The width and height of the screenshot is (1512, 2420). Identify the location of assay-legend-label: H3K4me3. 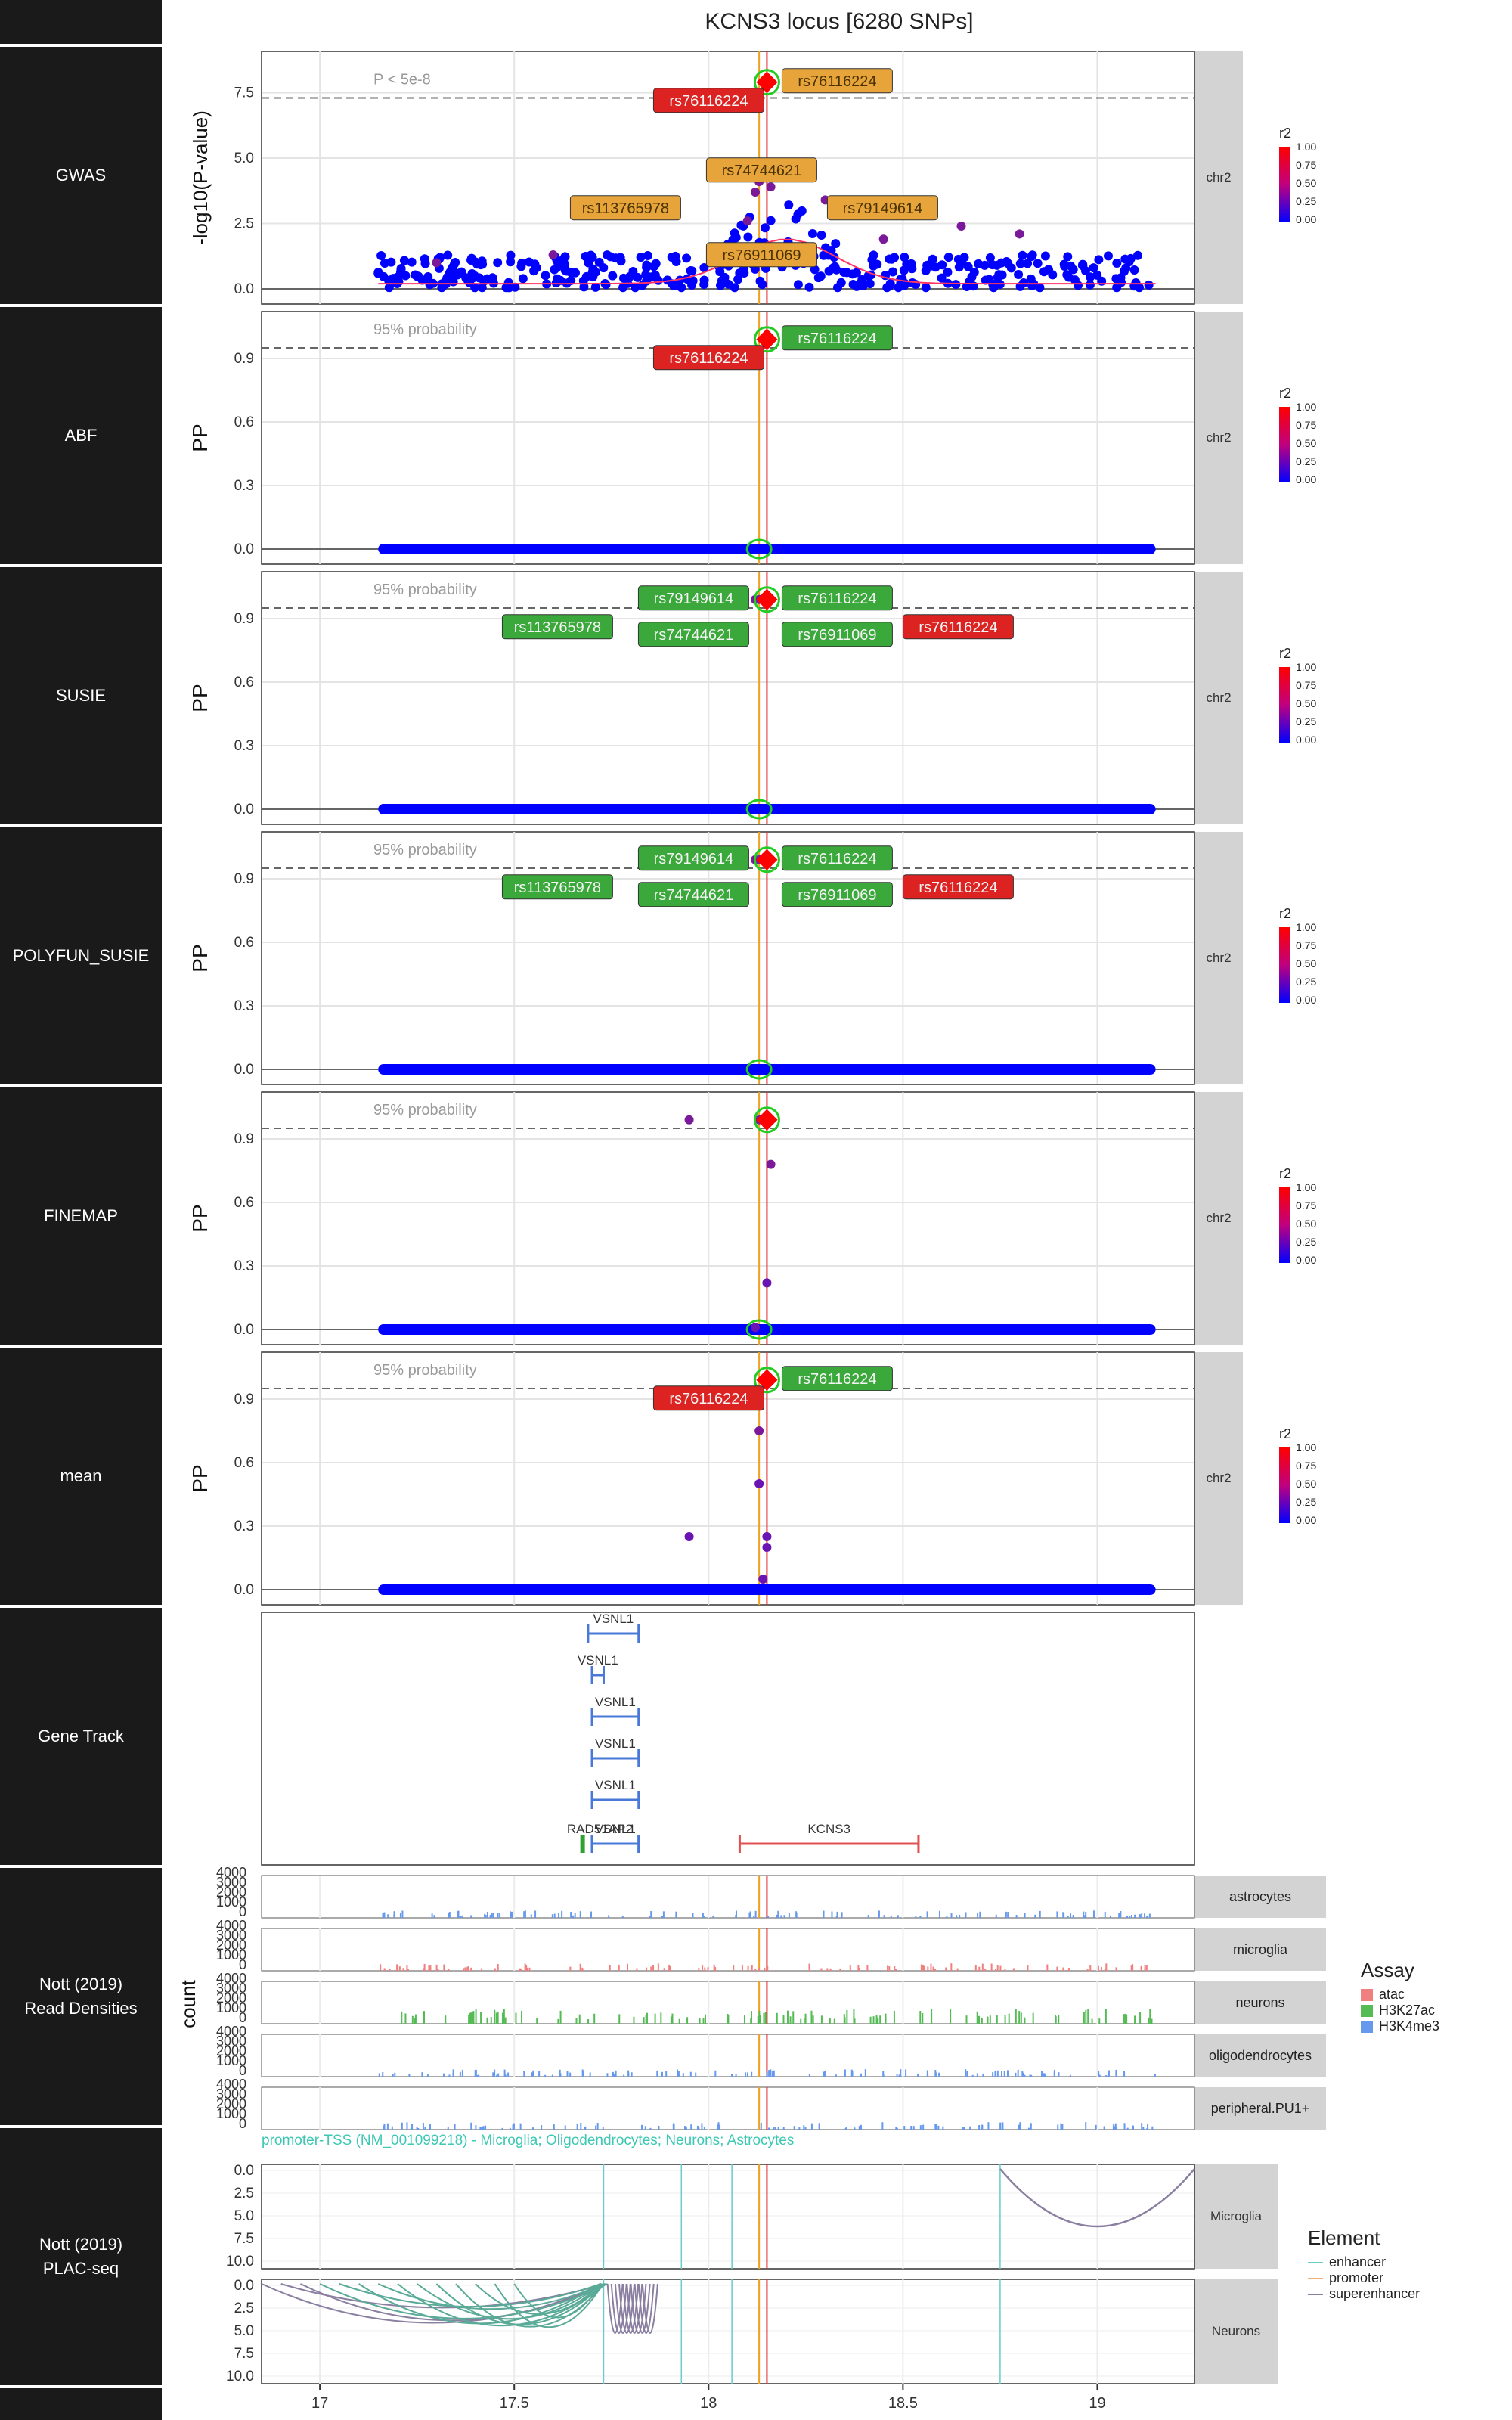
(1409, 2026).